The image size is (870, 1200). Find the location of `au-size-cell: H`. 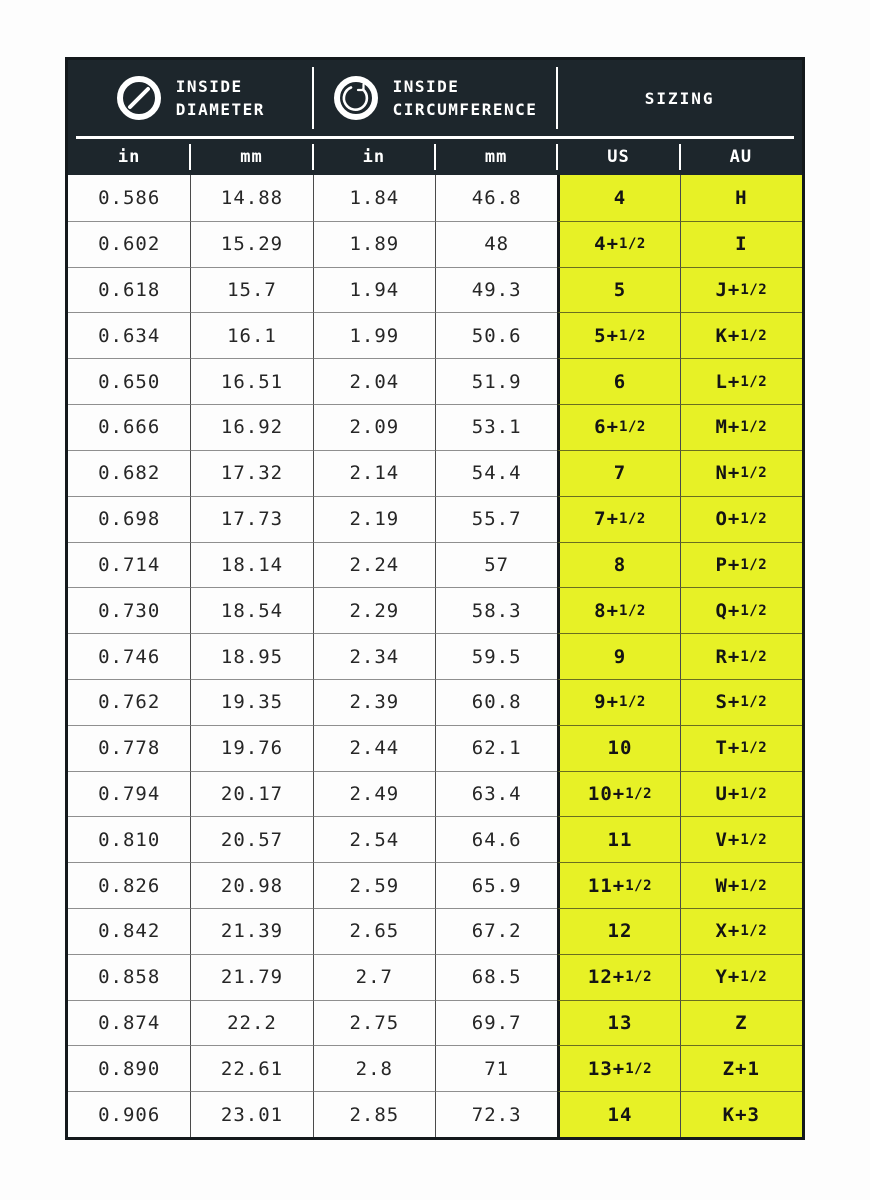

au-size-cell: H is located at coordinates (740, 198).